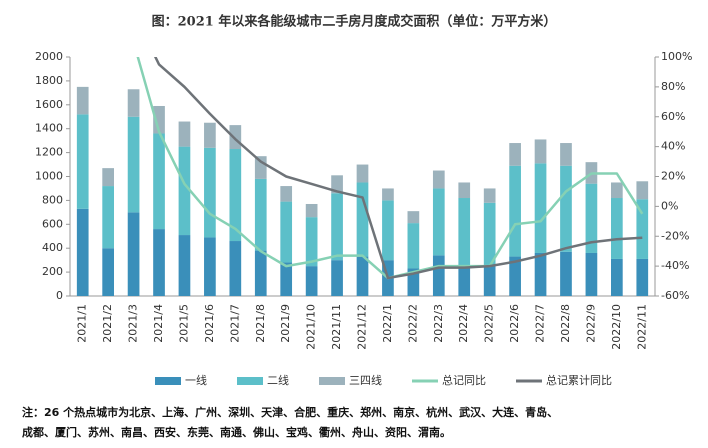  Describe the element at coordinates (158, 323) in the screenshot. I see `x-tick-label: 2021/4` at that location.